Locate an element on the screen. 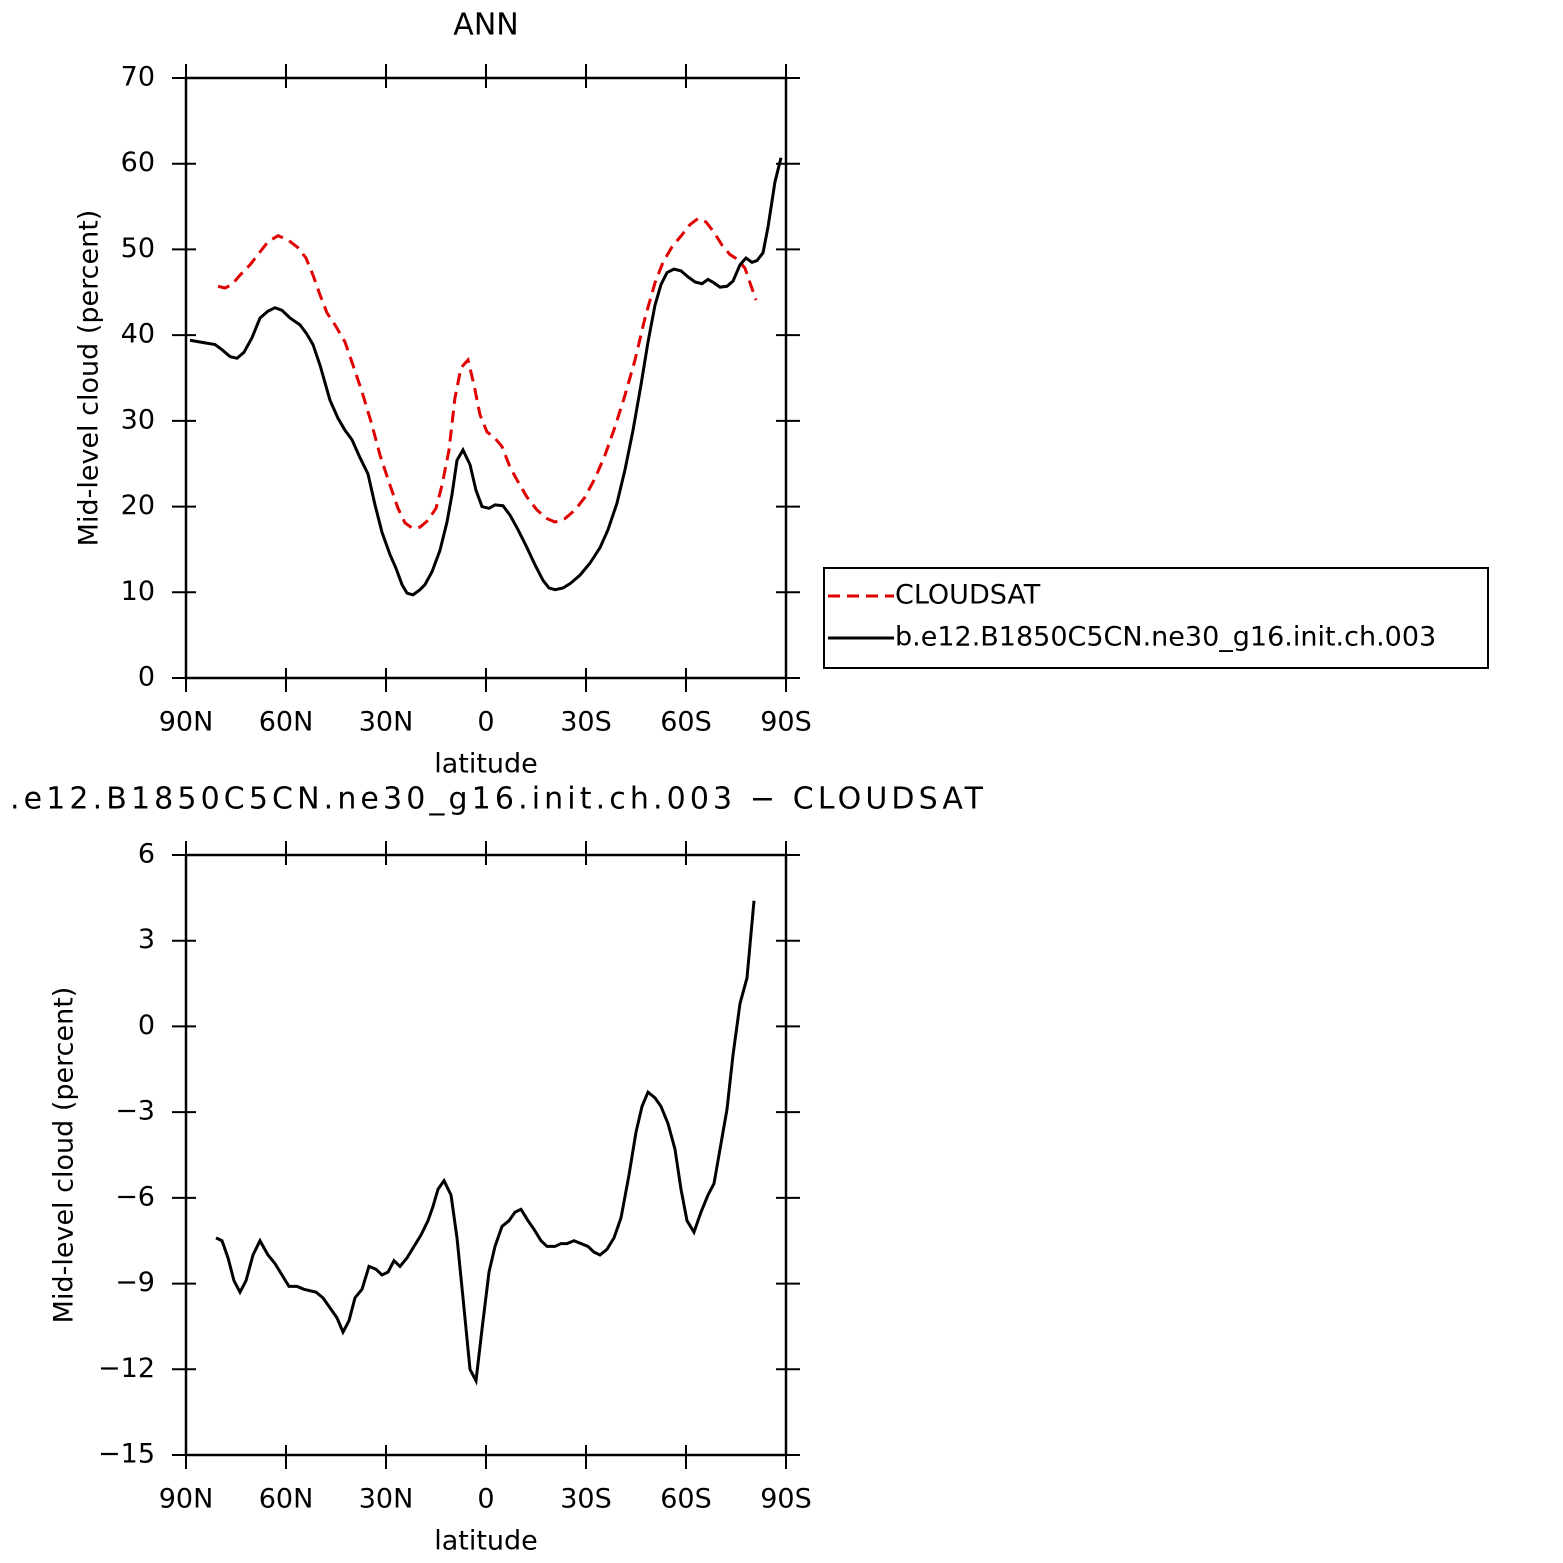 This screenshot has height=1563, width=1563. y-tick-label: 20 is located at coordinates (138, 505).